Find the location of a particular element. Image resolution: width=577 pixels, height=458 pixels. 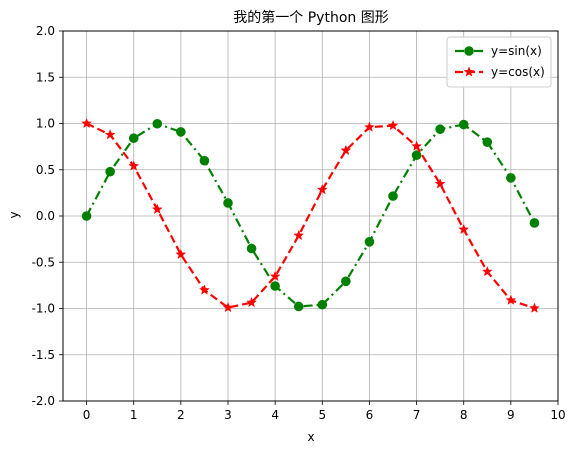

y-axis-label: y is located at coordinates (14, 214).